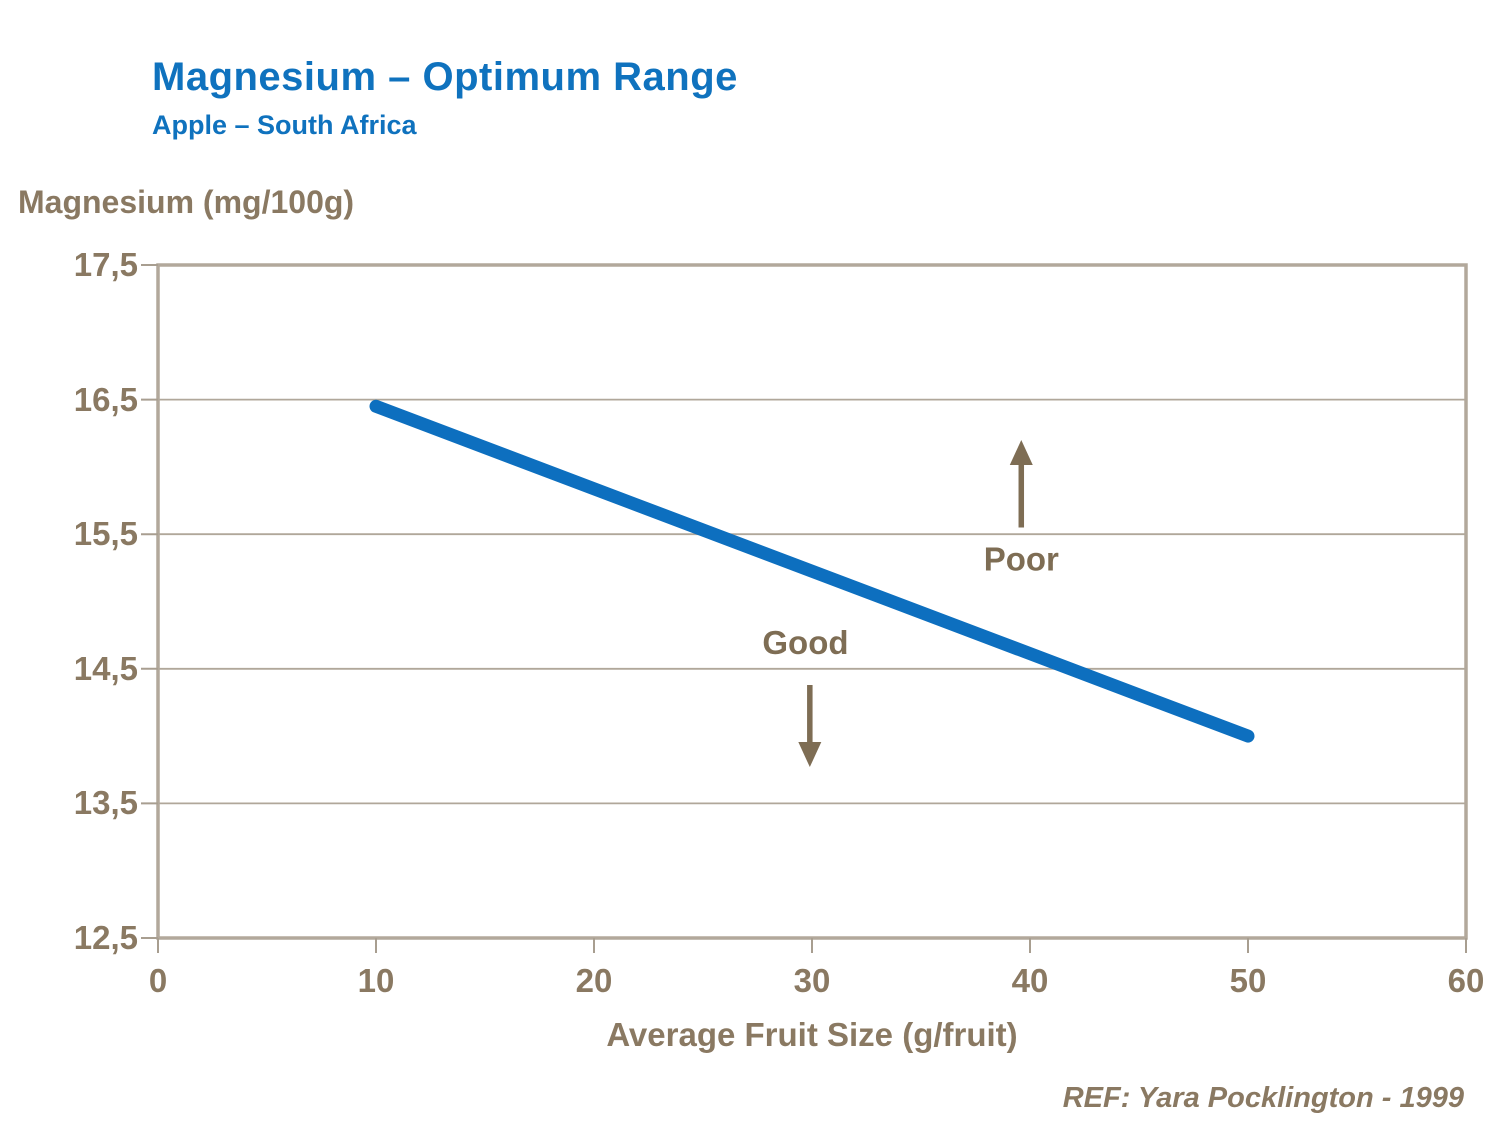 Image resolution: width=1500 pixels, height=1125 pixels. I want to click on y-tick-label: 15,5, so click(105, 534).